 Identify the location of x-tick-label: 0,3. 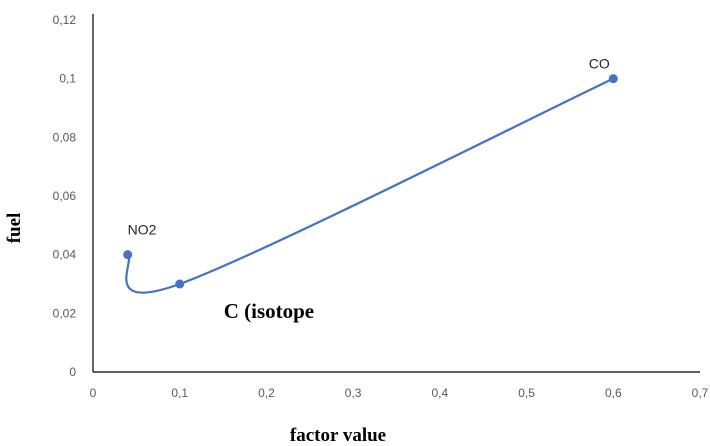
(353, 393).